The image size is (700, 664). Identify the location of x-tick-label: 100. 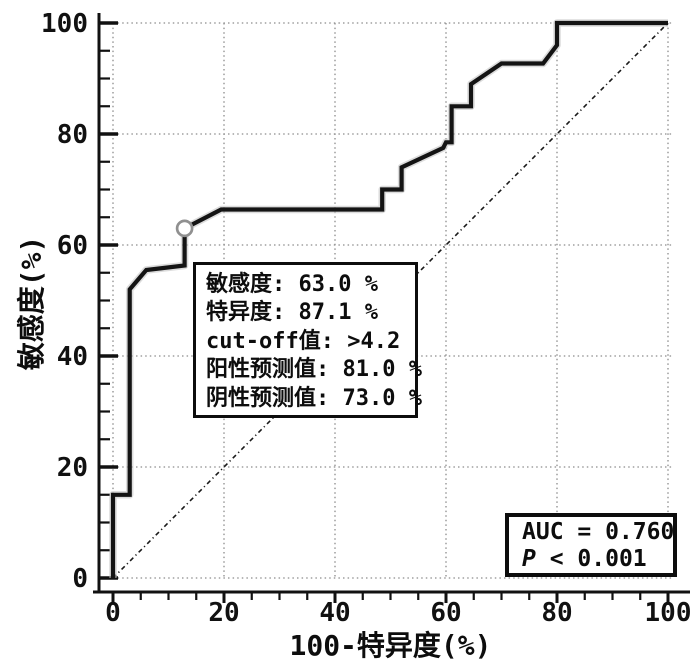
(668, 613).